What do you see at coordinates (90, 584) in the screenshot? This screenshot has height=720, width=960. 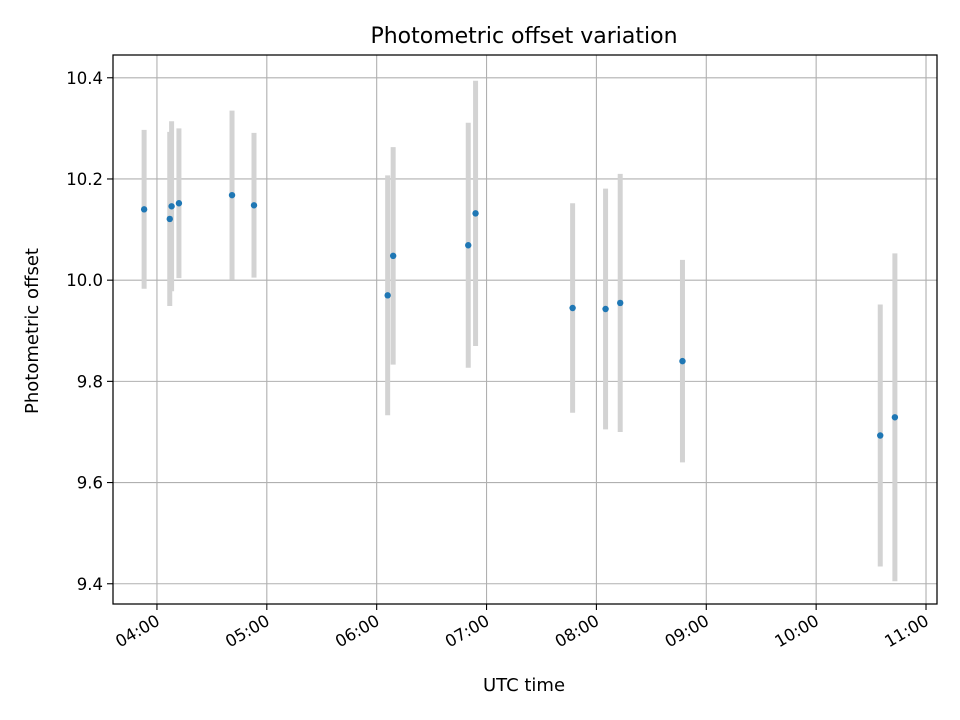 I see `y-tick-label: 9.4` at bounding box center [90, 584].